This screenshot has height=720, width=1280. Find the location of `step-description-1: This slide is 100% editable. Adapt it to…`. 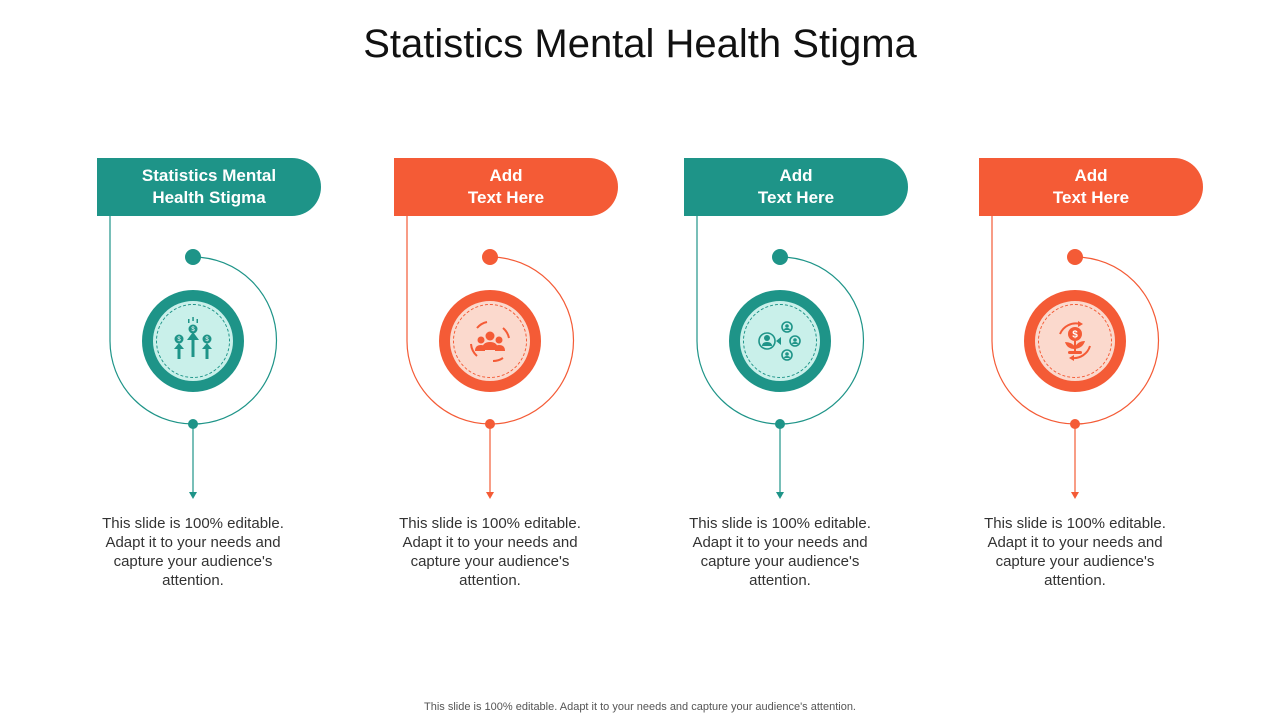

step-description-1: This slide is 100% editable. Adapt it to… is located at coordinates (193, 552).